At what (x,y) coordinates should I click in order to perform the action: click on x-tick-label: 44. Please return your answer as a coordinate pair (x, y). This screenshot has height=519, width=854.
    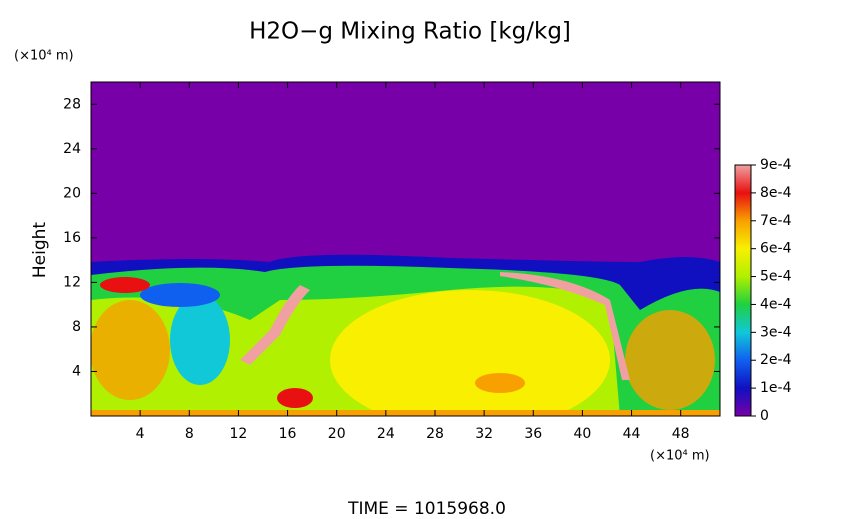
    Looking at the image, I should click on (632, 434).